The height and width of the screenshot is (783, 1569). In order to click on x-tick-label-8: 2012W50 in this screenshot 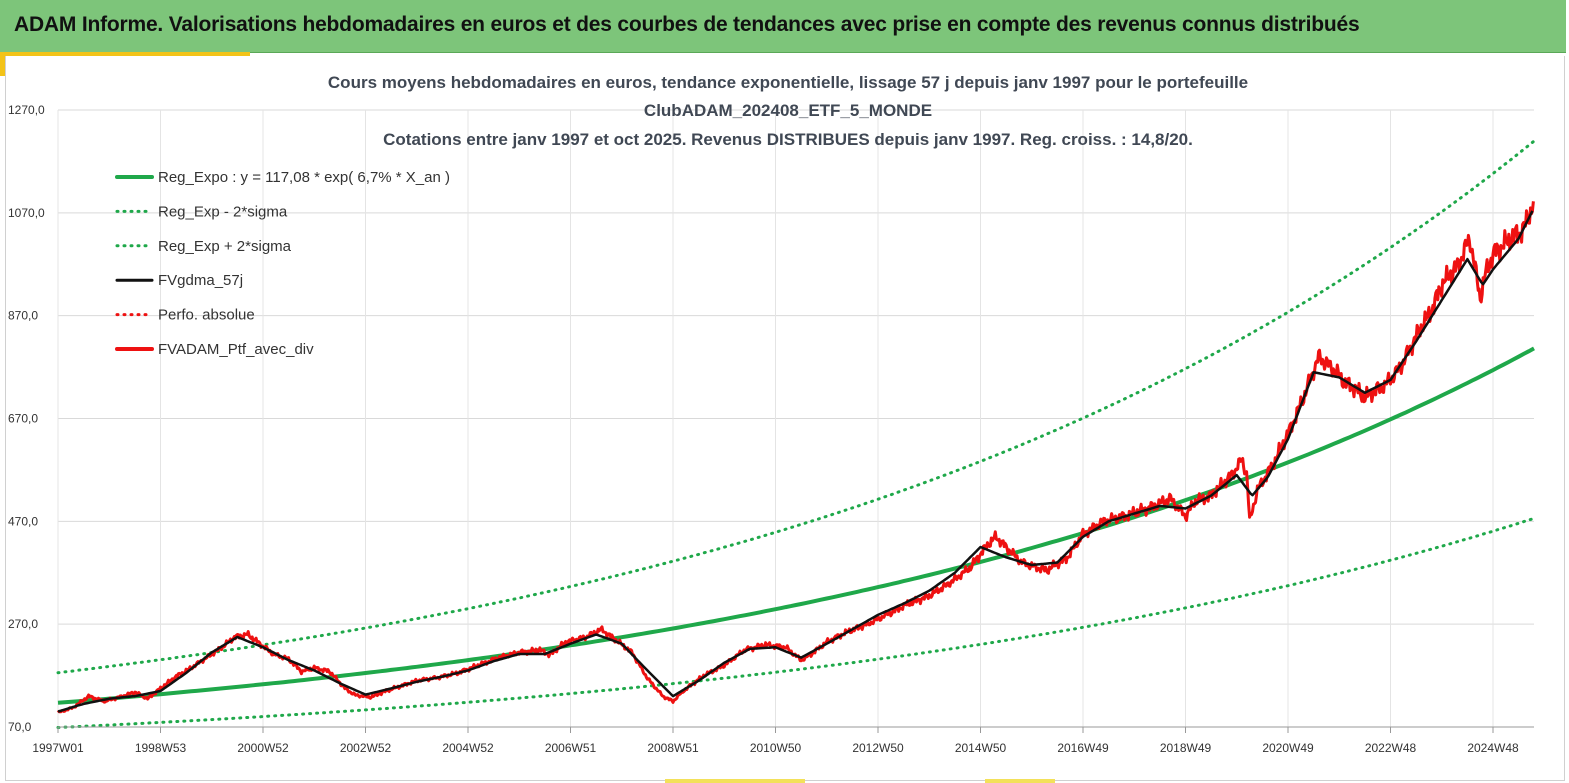, I will do `click(878, 748)`.